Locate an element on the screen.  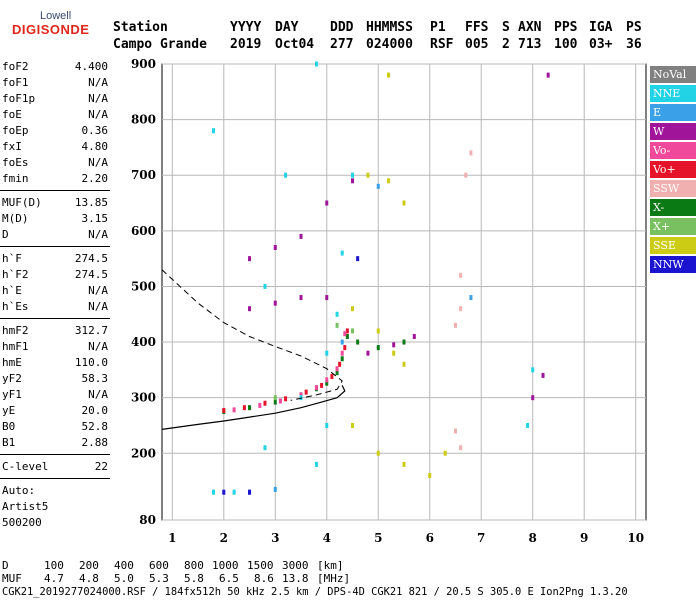
header-label-pps: PPS is located at coordinates (566, 27).